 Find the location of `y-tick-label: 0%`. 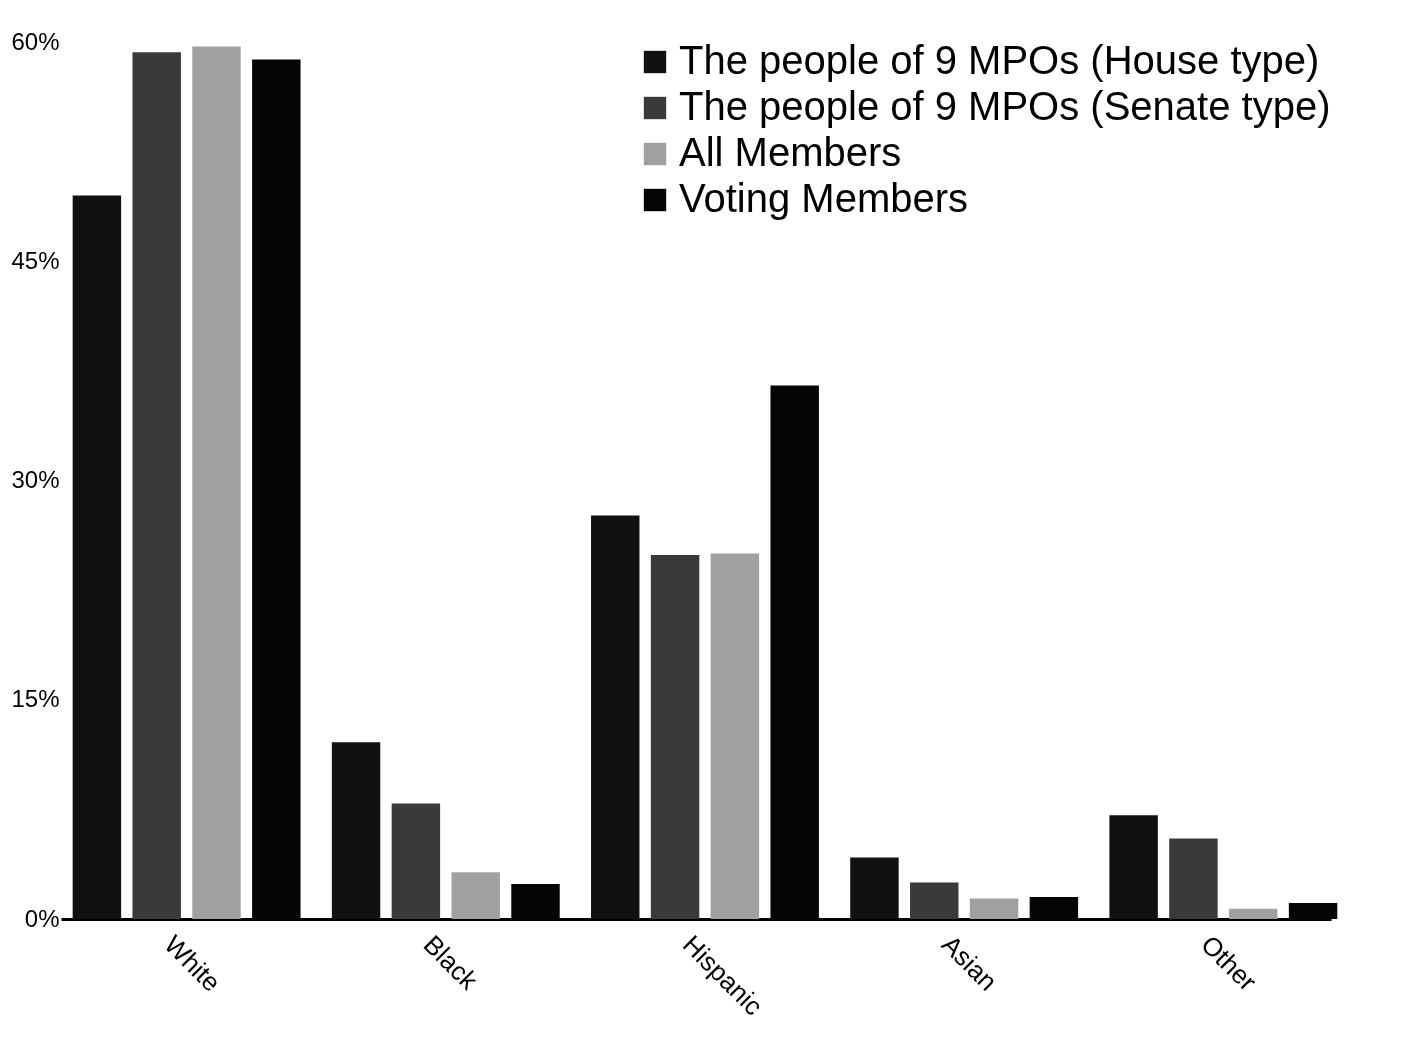

y-tick-label: 0% is located at coordinates (42, 918).